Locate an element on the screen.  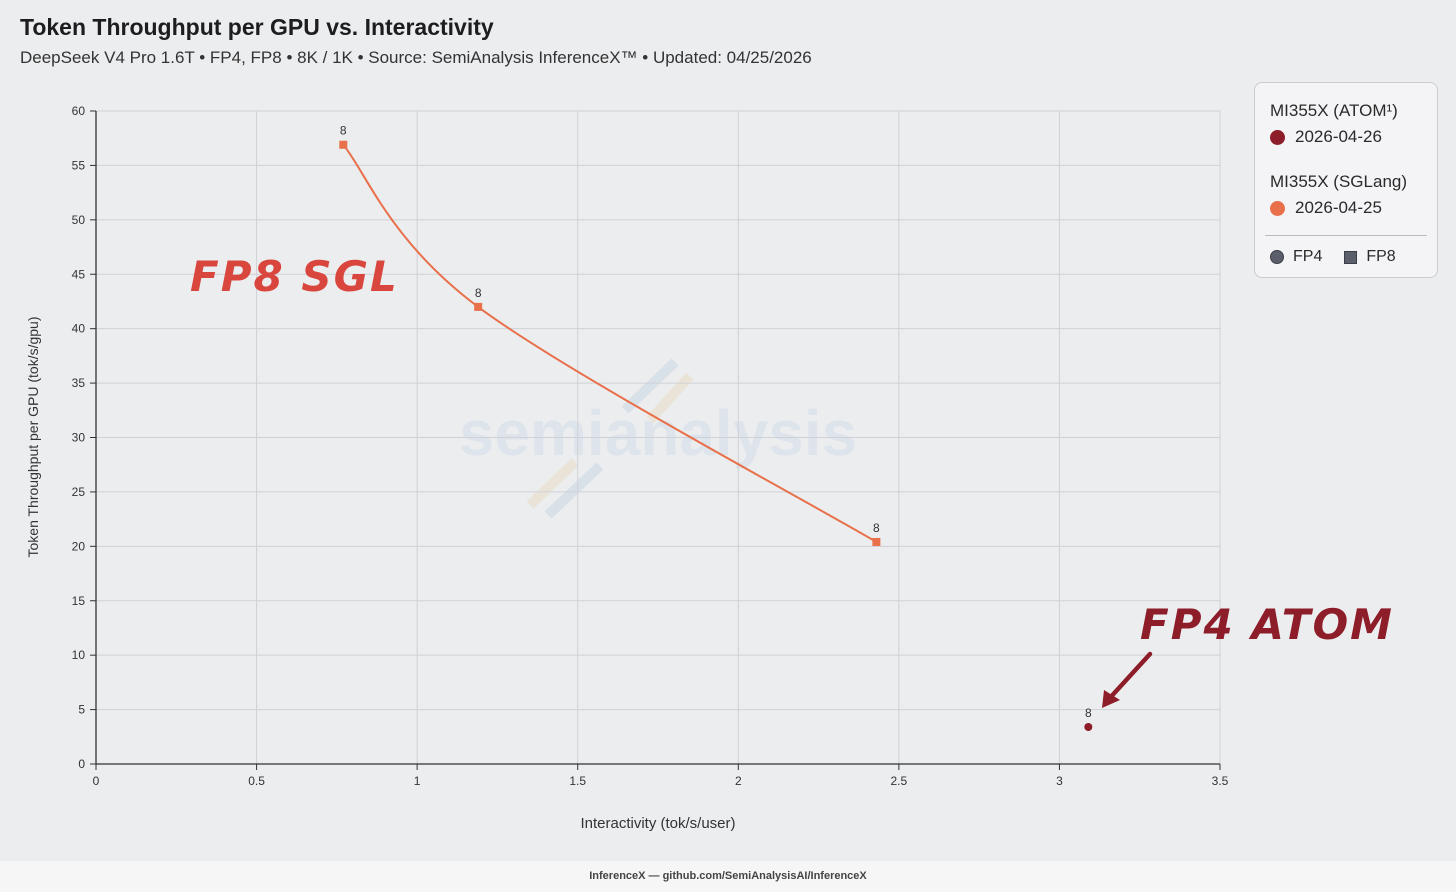
y-tick-label: 35 is located at coordinates (79, 383).